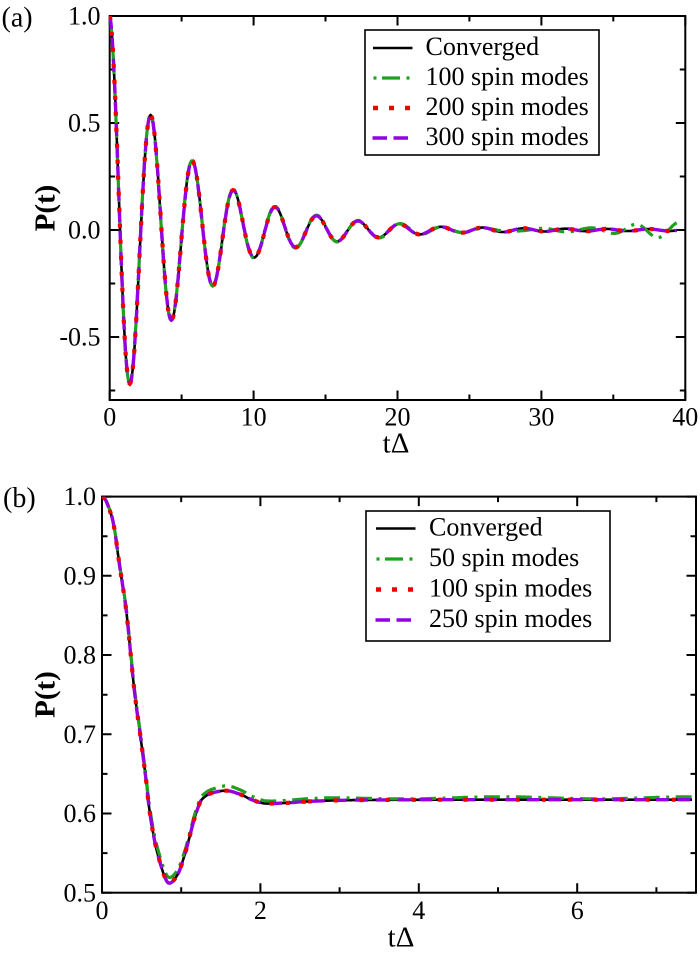 This screenshot has height=962, width=700. What do you see at coordinates (80, 575) in the screenshot?
I see `svg-text: 0.9` at bounding box center [80, 575].